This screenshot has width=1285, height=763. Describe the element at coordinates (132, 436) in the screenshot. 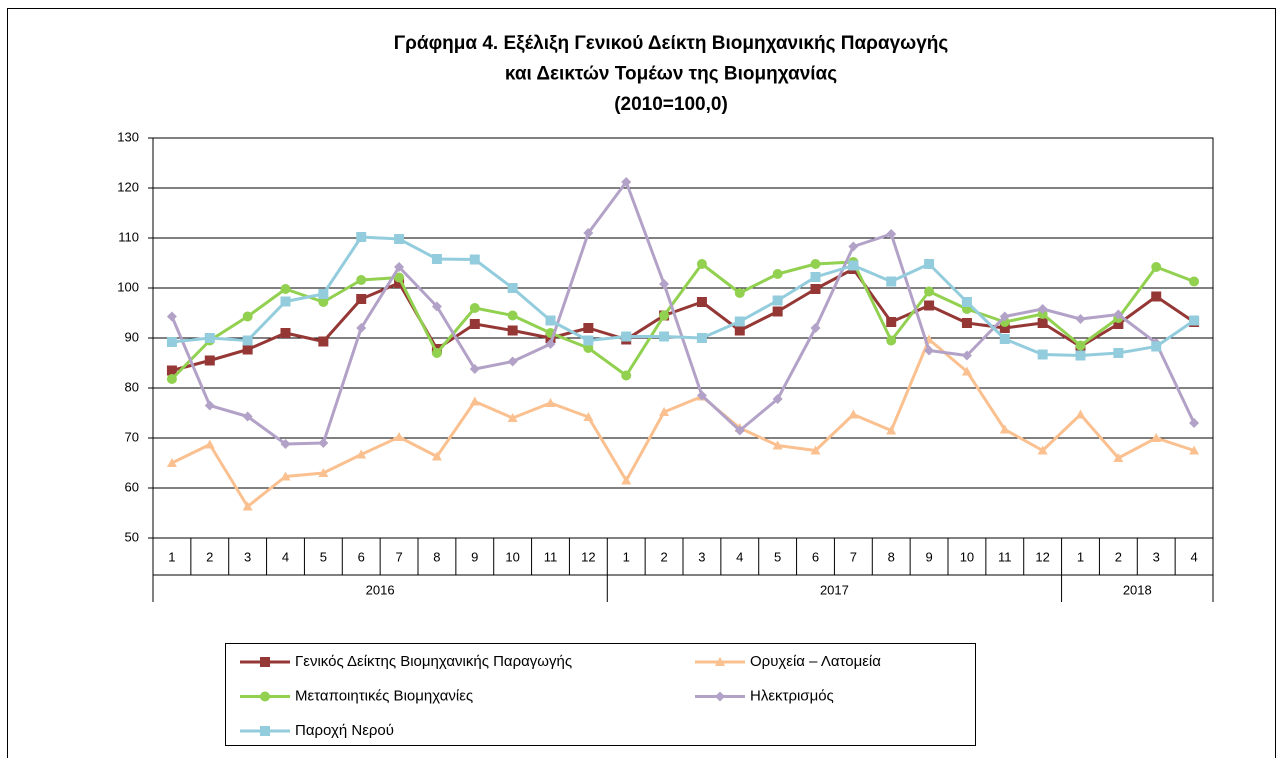

I see `y-tick-label: 70` at that location.